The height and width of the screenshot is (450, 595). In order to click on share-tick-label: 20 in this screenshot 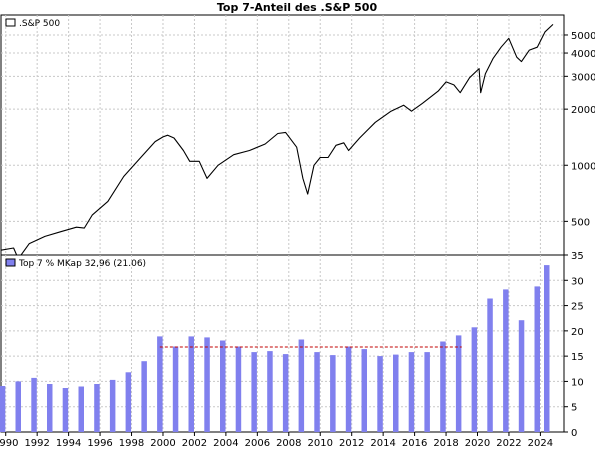, I will do `click(577, 332)`.